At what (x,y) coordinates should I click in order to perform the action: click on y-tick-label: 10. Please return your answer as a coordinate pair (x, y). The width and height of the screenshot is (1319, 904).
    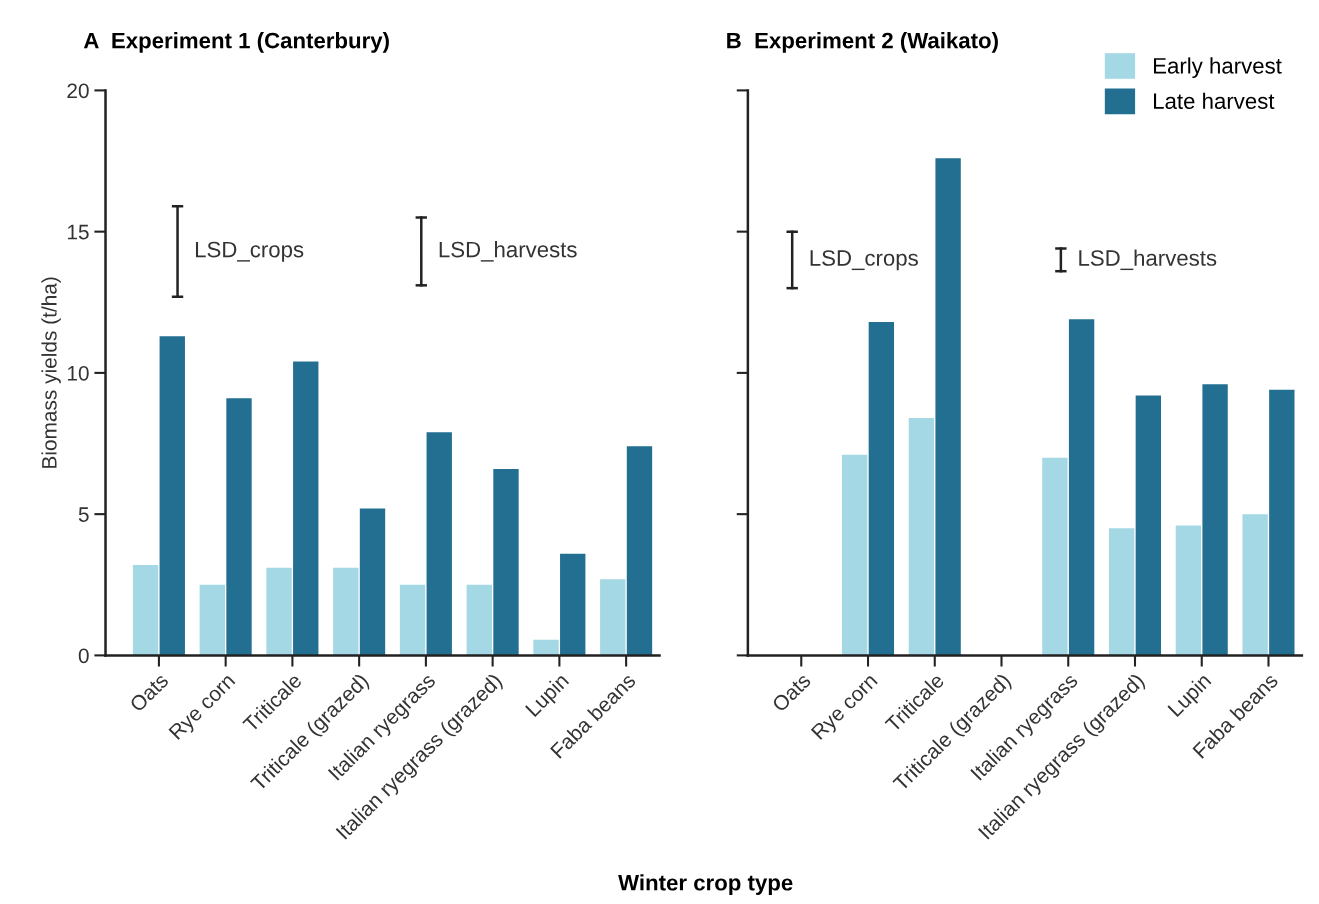
    Looking at the image, I should click on (78, 373).